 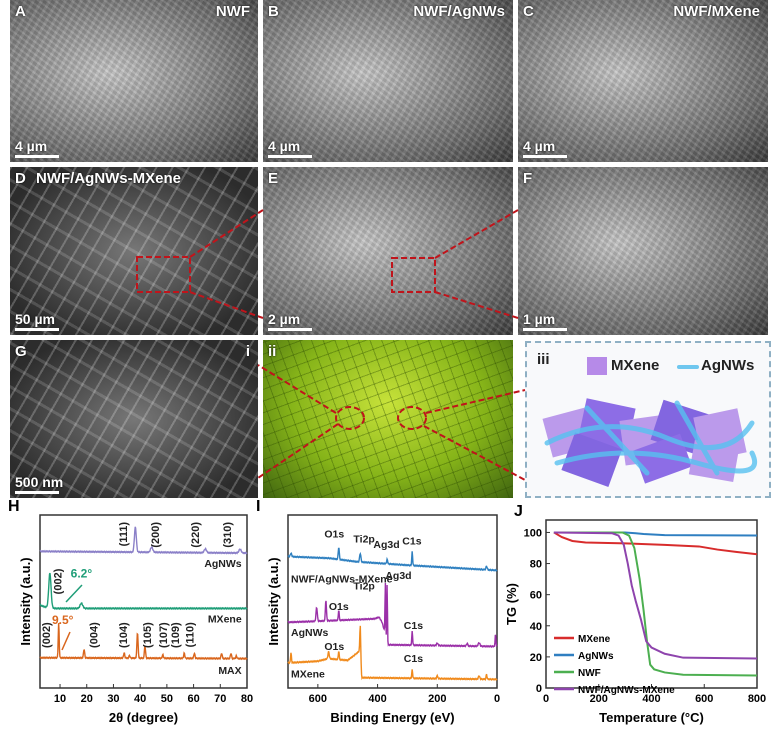 I want to click on x-tick-label: 10, so click(x=60, y=699).